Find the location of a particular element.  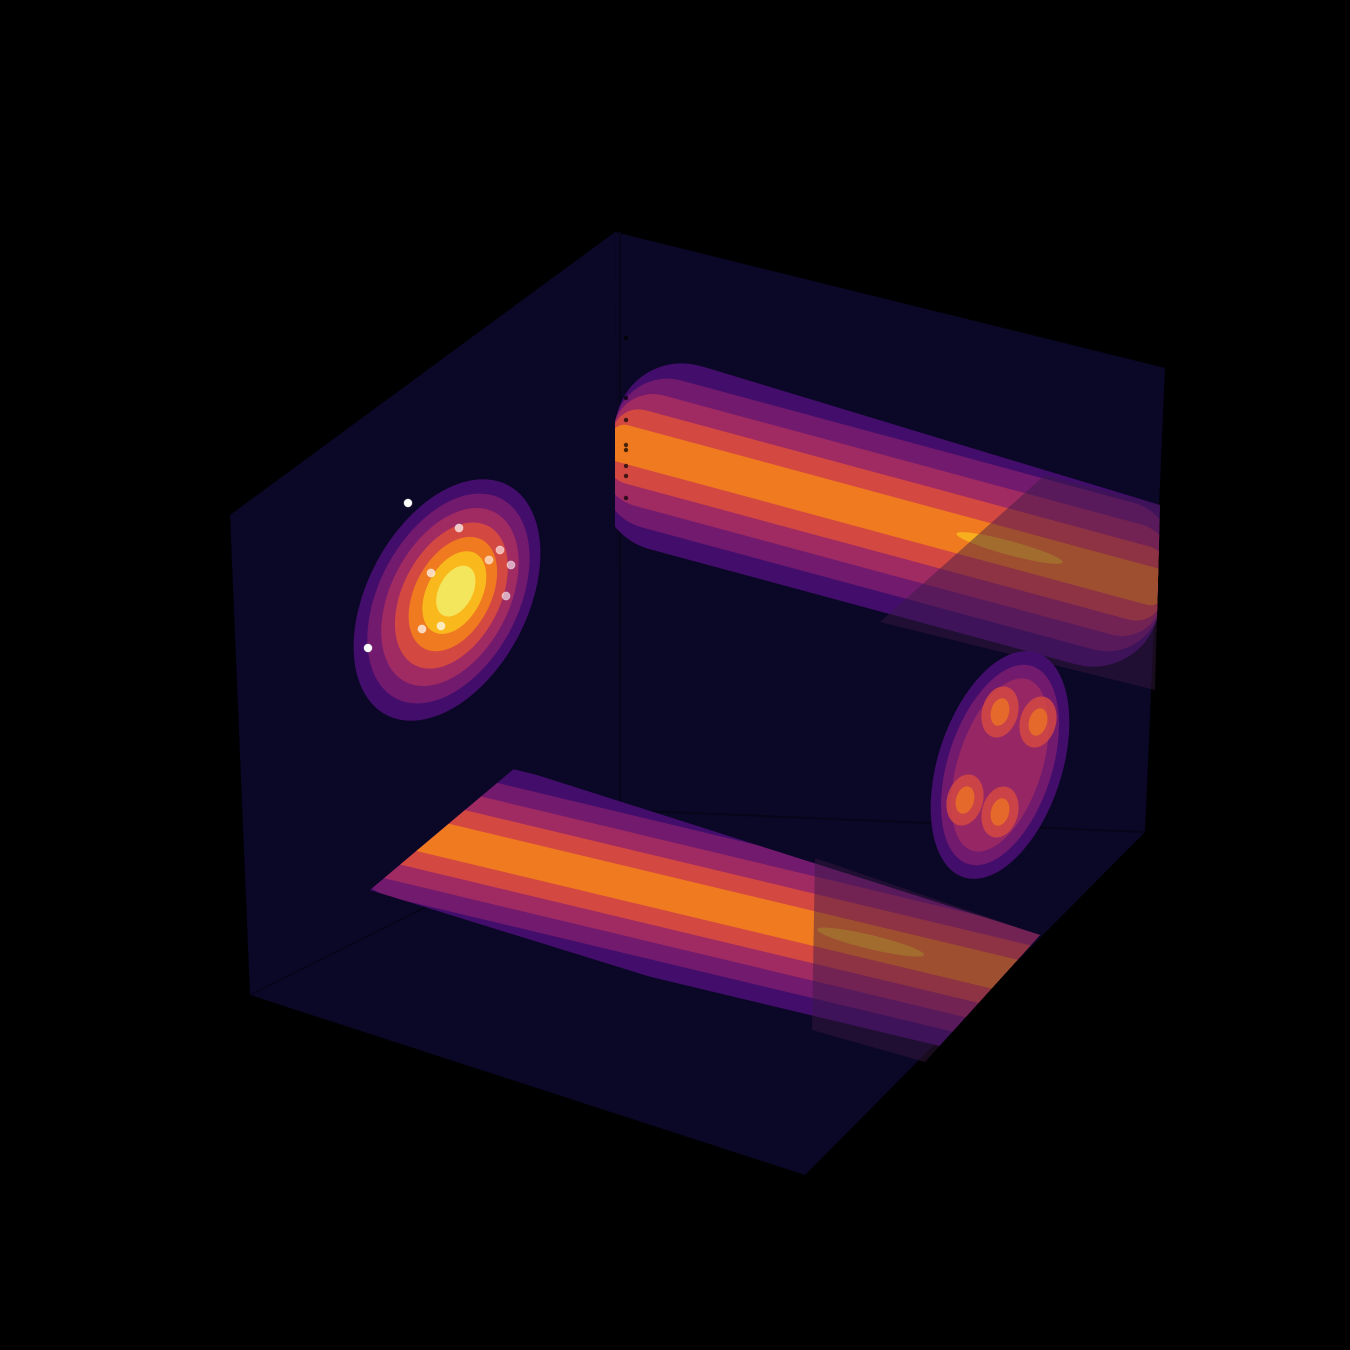

contour-panel-back is located at coordinates (887, 515).